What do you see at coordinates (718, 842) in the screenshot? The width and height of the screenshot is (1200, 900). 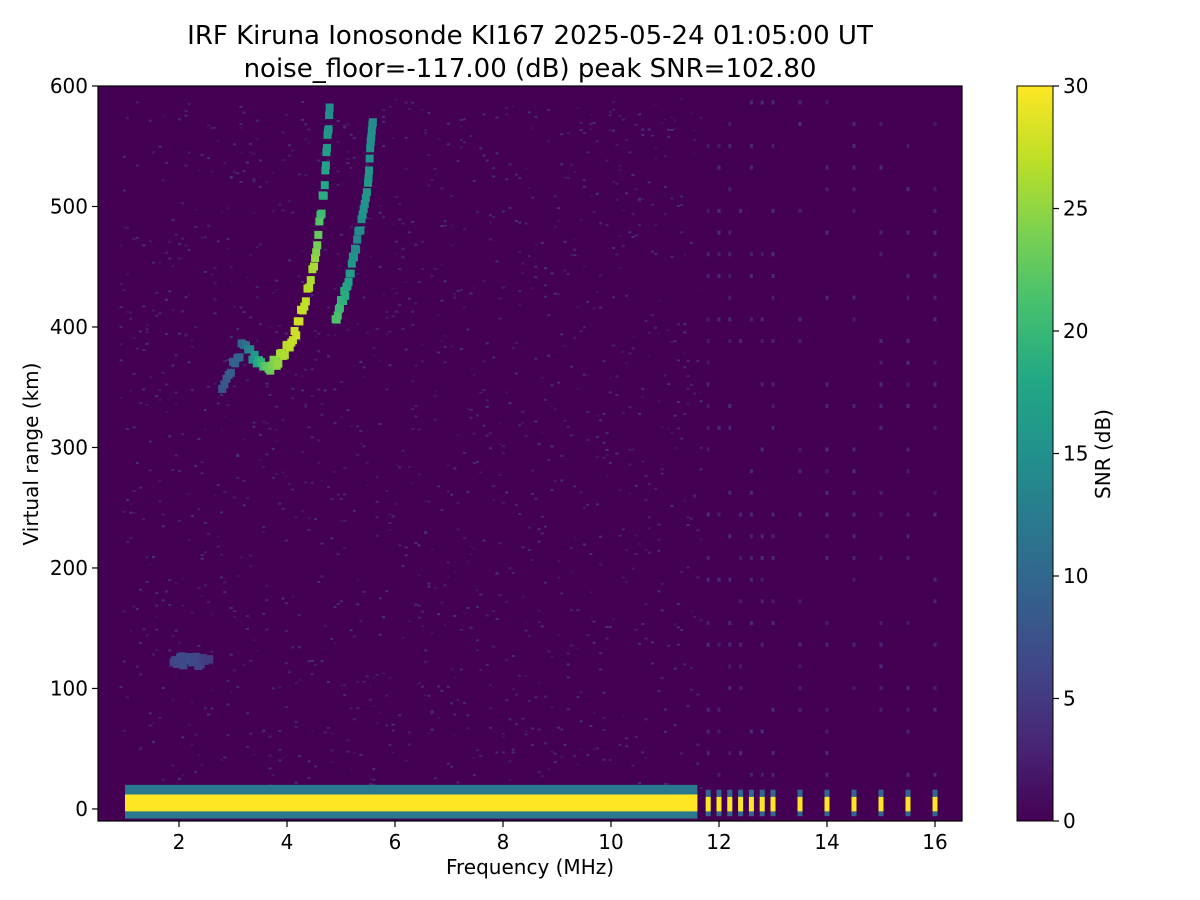 I see `x-tick-label: 12` at bounding box center [718, 842].